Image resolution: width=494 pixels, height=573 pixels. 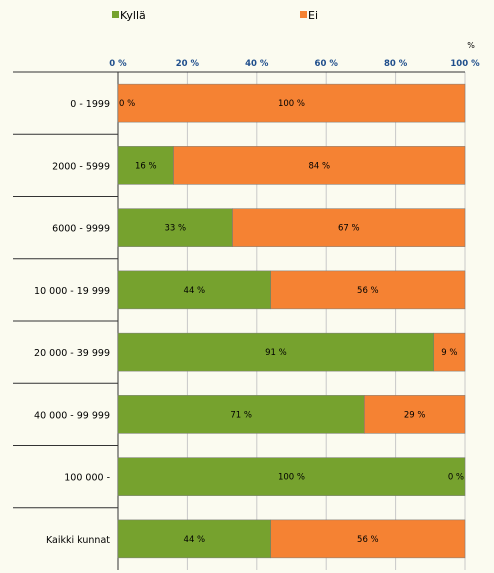 What do you see at coordinates (72, 353) in the screenshot?
I see `category-label-20-000-39-999: 20 000 - 39 999` at bounding box center [72, 353].